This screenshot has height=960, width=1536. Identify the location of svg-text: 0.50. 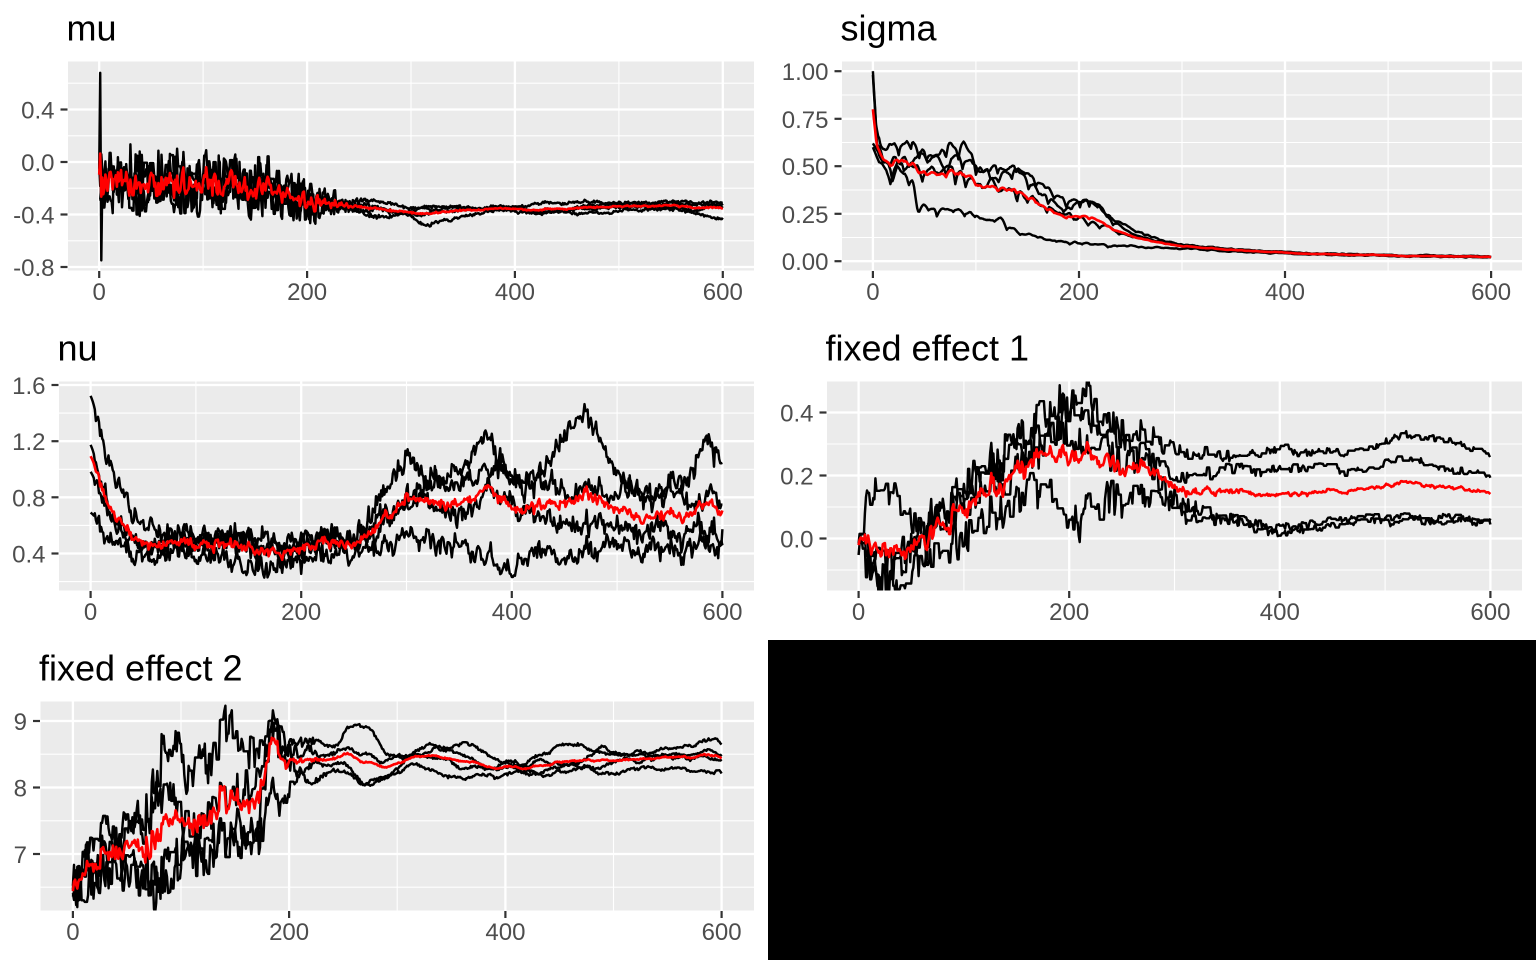
(805, 167).